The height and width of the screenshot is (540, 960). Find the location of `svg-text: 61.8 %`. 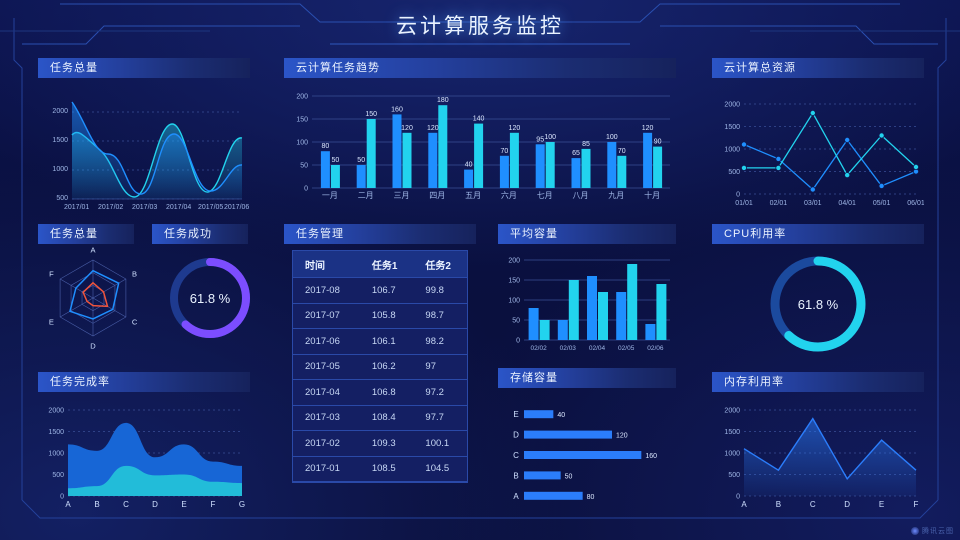

svg-text: 61.8 % is located at coordinates (210, 298).